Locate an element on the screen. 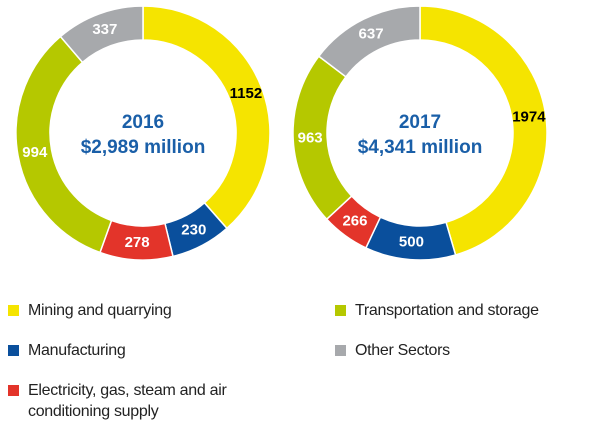 The image size is (595, 423). value-label: 230 is located at coordinates (193, 230).